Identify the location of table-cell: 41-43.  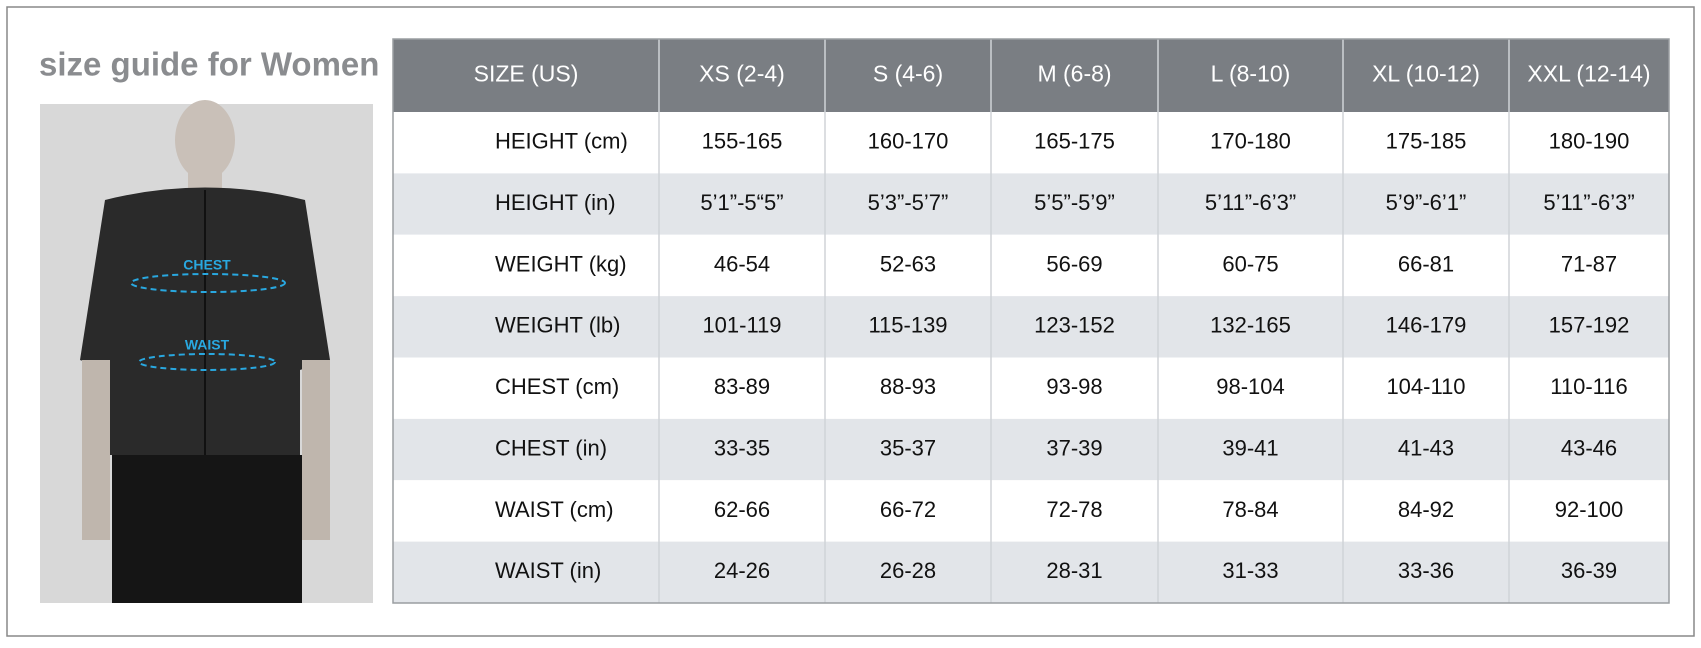
(1426, 447).